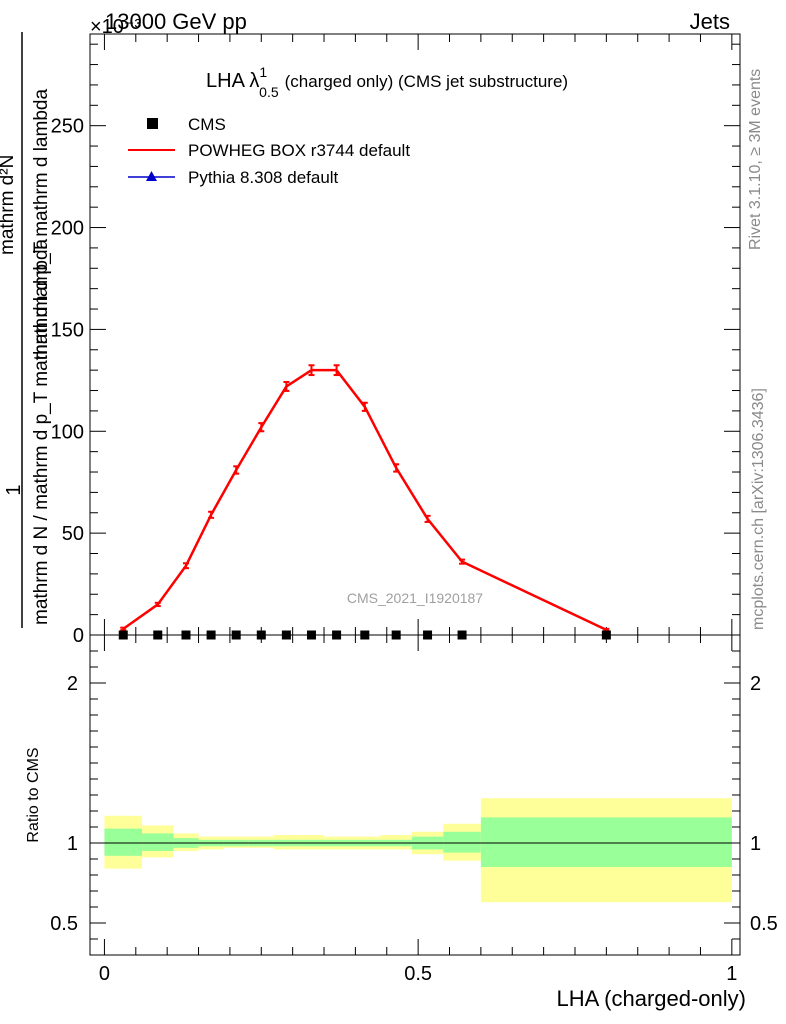 The image size is (786, 1024). I want to click on x-tick-label: 1, so click(731, 974).